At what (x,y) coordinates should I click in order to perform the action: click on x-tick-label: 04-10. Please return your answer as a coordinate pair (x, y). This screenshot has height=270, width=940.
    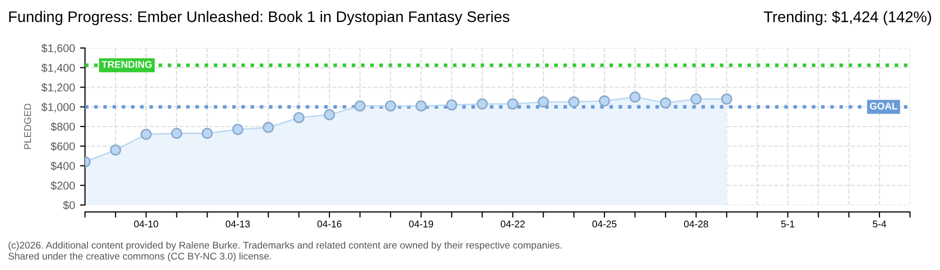
    Looking at the image, I should click on (146, 224).